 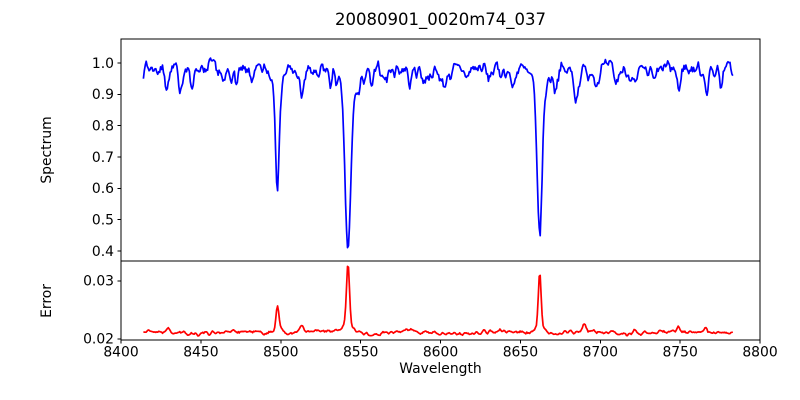 I want to click on chart-title: 20080901_0020m74_037, so click(x=440, y=19).